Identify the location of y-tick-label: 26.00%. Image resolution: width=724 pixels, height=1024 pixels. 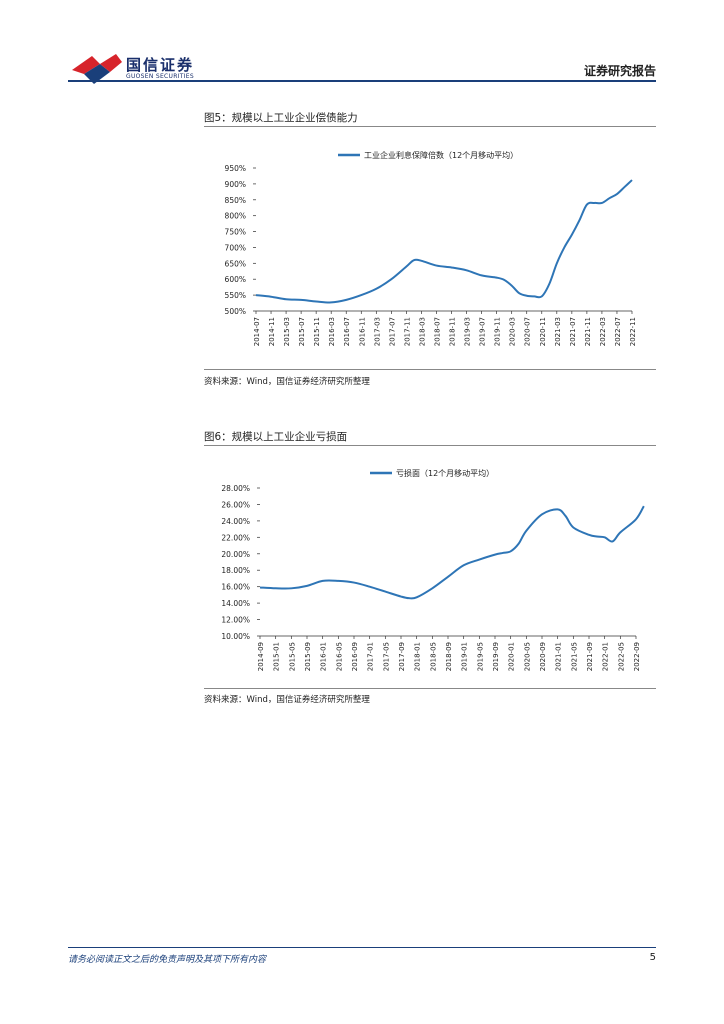
(235, 504).